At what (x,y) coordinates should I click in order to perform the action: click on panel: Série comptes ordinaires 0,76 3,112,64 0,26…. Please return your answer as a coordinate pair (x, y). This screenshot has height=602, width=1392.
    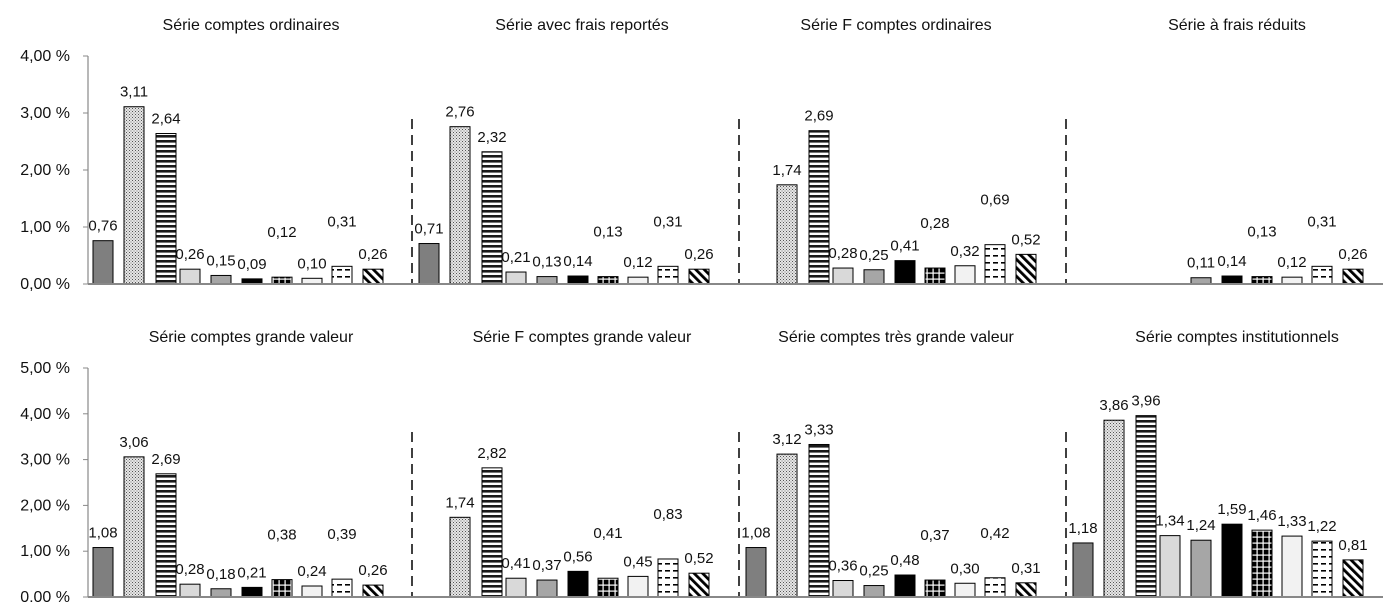
    Looking at the image, I should click on (238, 151).